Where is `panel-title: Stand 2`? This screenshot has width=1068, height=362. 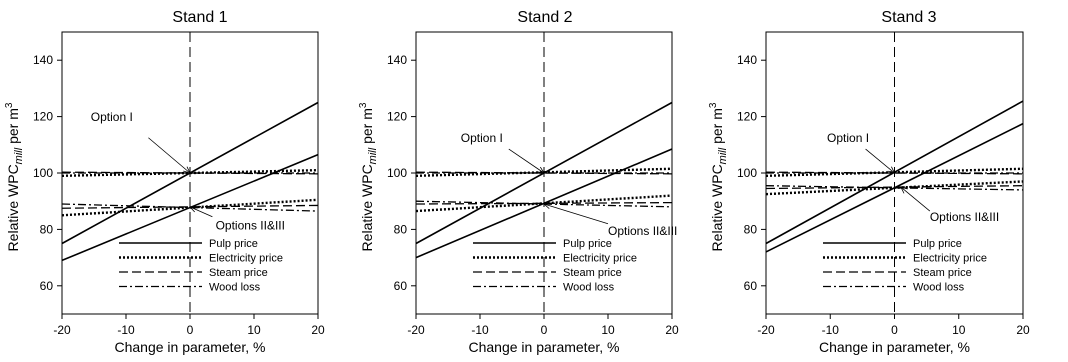 panel-title: Stand 2 is located at coordinates (544, 17).